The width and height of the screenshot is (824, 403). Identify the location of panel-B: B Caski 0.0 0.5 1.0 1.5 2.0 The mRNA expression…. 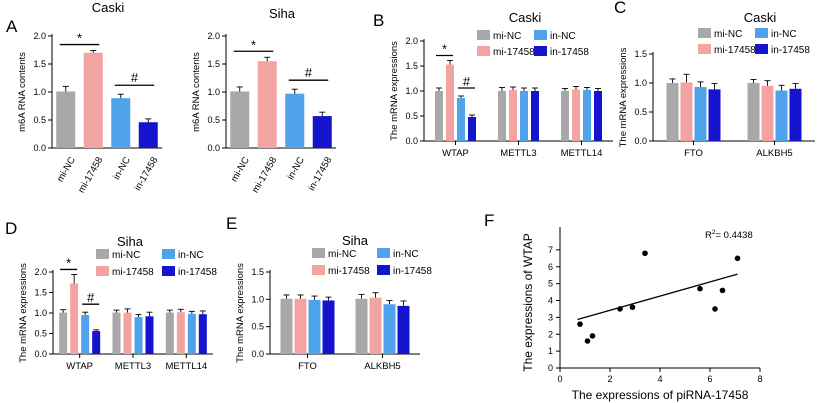
(493, 84).